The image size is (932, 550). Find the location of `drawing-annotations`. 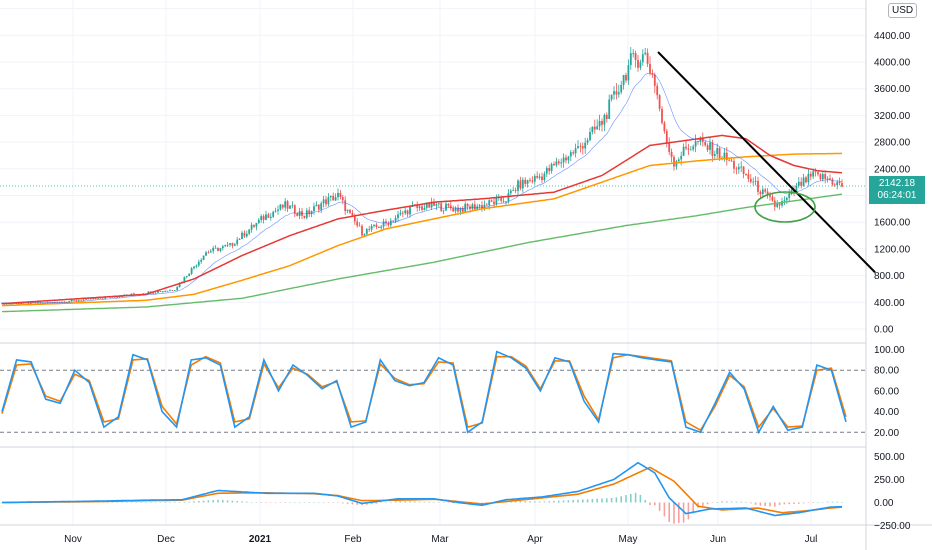

drawing-annotations is located at coordinates (766, 162).